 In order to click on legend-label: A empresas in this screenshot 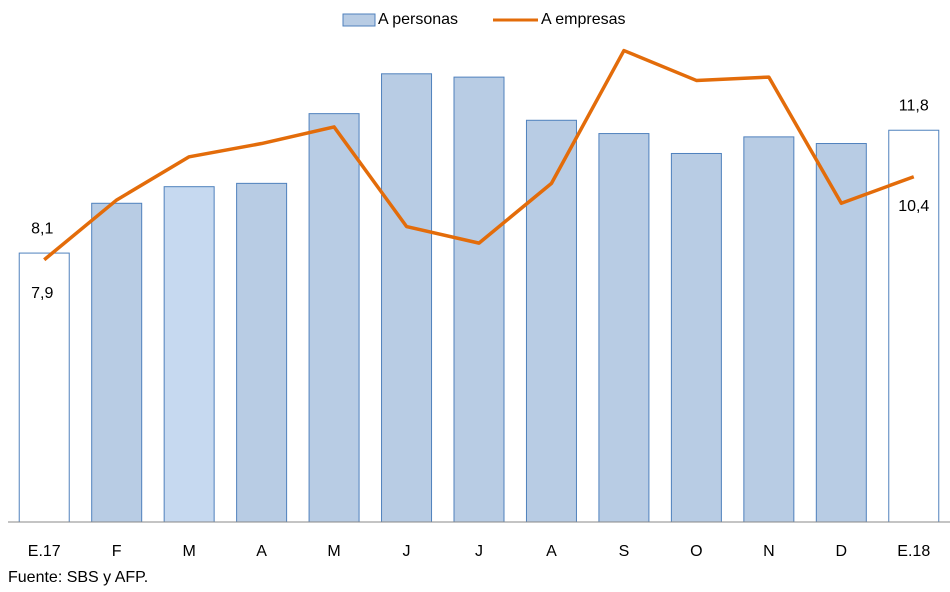, I will do `click(583, 19)`.